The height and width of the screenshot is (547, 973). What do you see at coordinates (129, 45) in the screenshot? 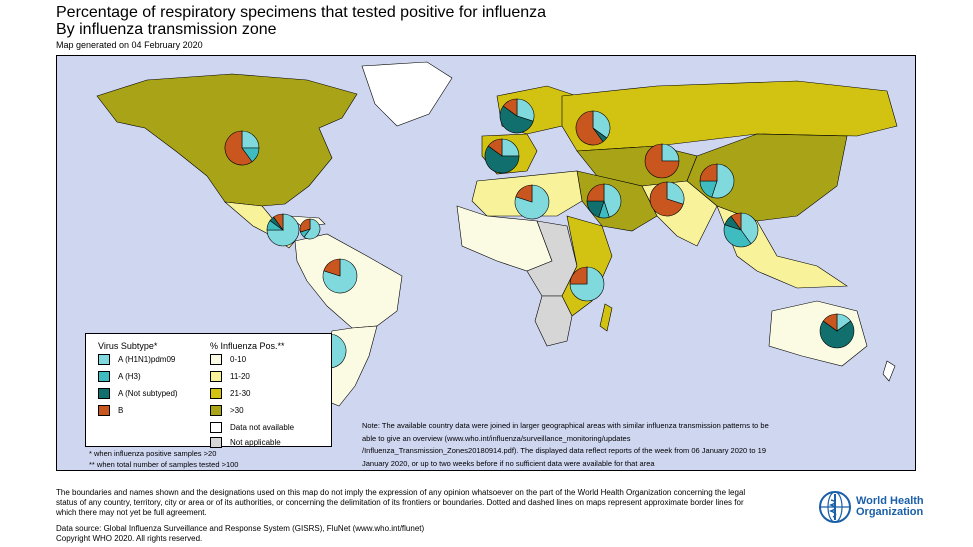
I see `generated-date: Map generated on 04 February 2020` at bounding box center [129, 45].